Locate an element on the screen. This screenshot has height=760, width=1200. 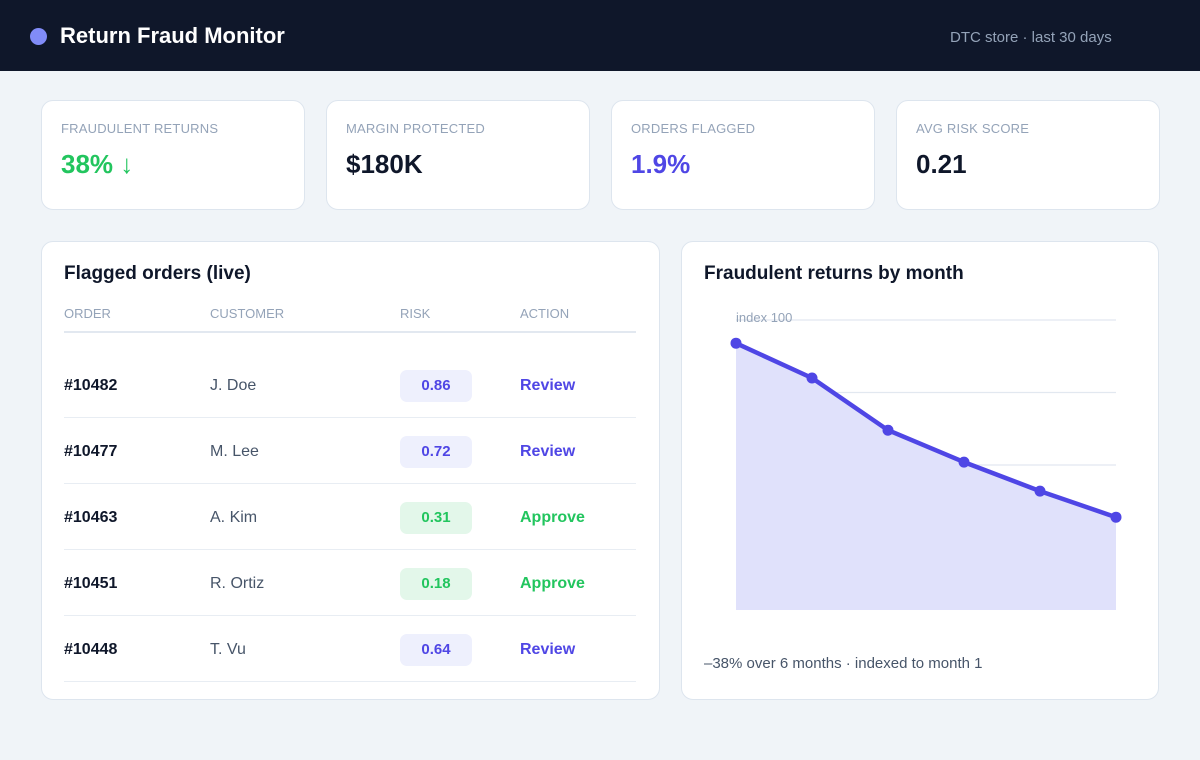
chart-title: Fraudulent returns by month is located at coordinates (834, 273).